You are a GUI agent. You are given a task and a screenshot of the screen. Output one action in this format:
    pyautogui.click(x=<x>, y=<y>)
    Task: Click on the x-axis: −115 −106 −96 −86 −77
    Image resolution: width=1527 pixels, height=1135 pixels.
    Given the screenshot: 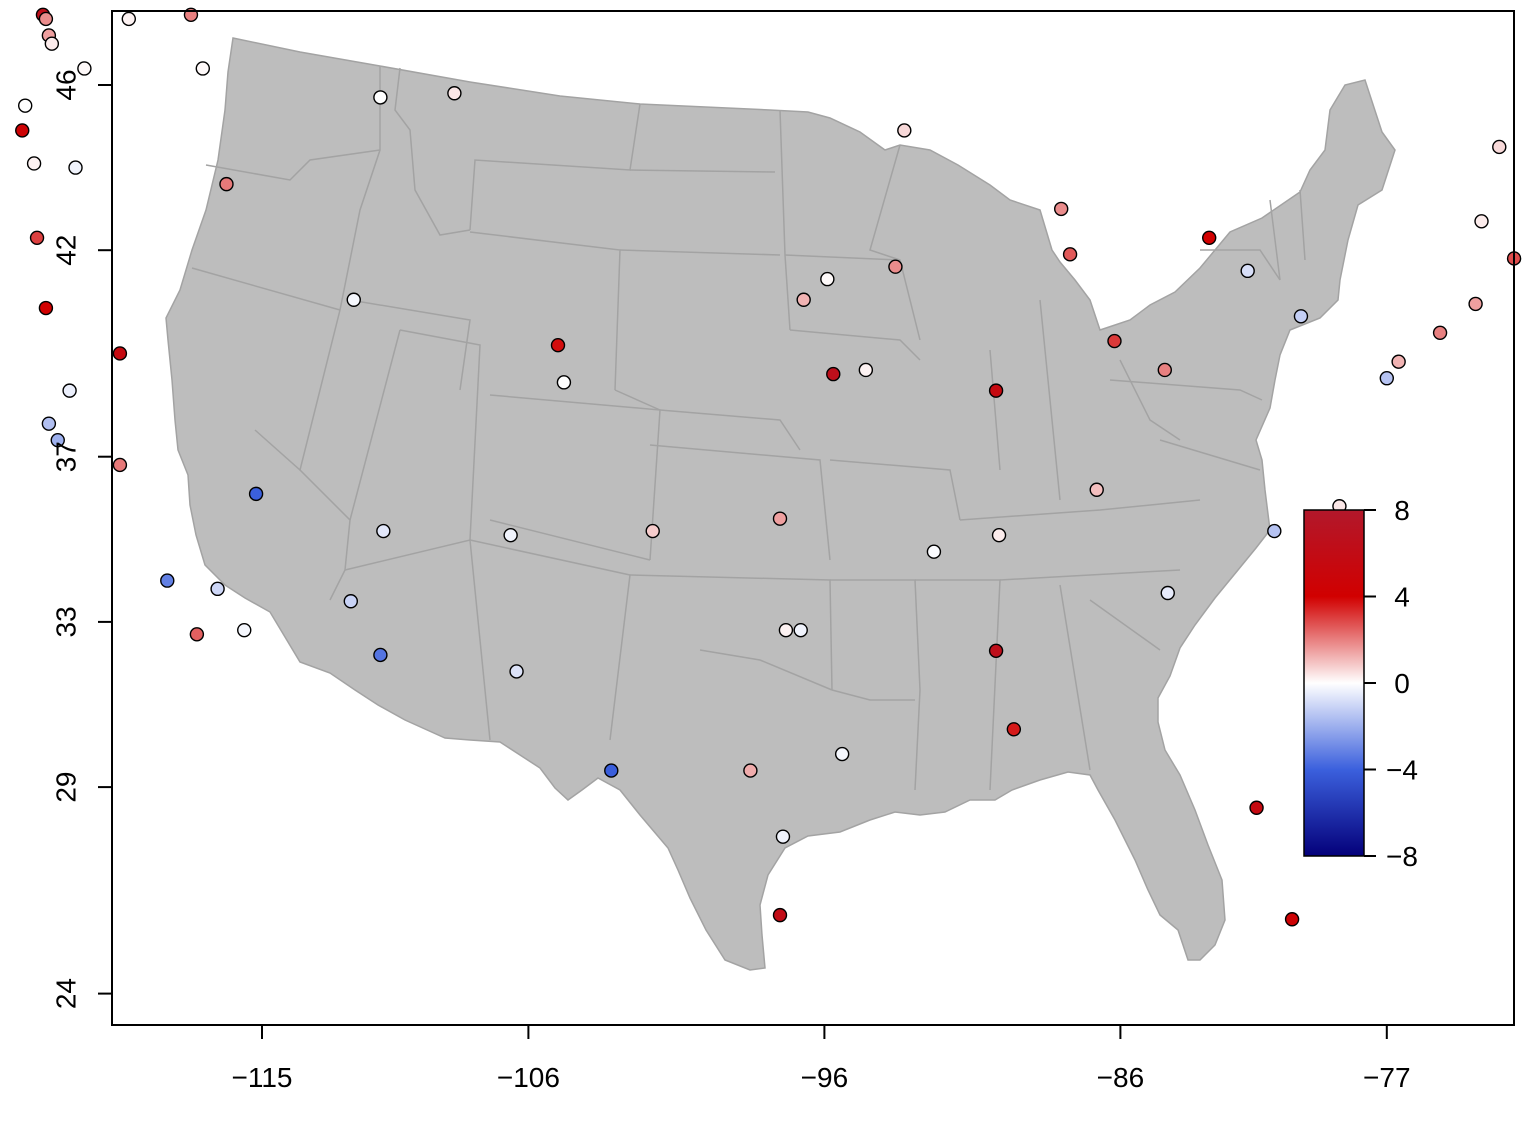 What is the action you would take?
    pyautogui.click(x=821, y=1058)
    